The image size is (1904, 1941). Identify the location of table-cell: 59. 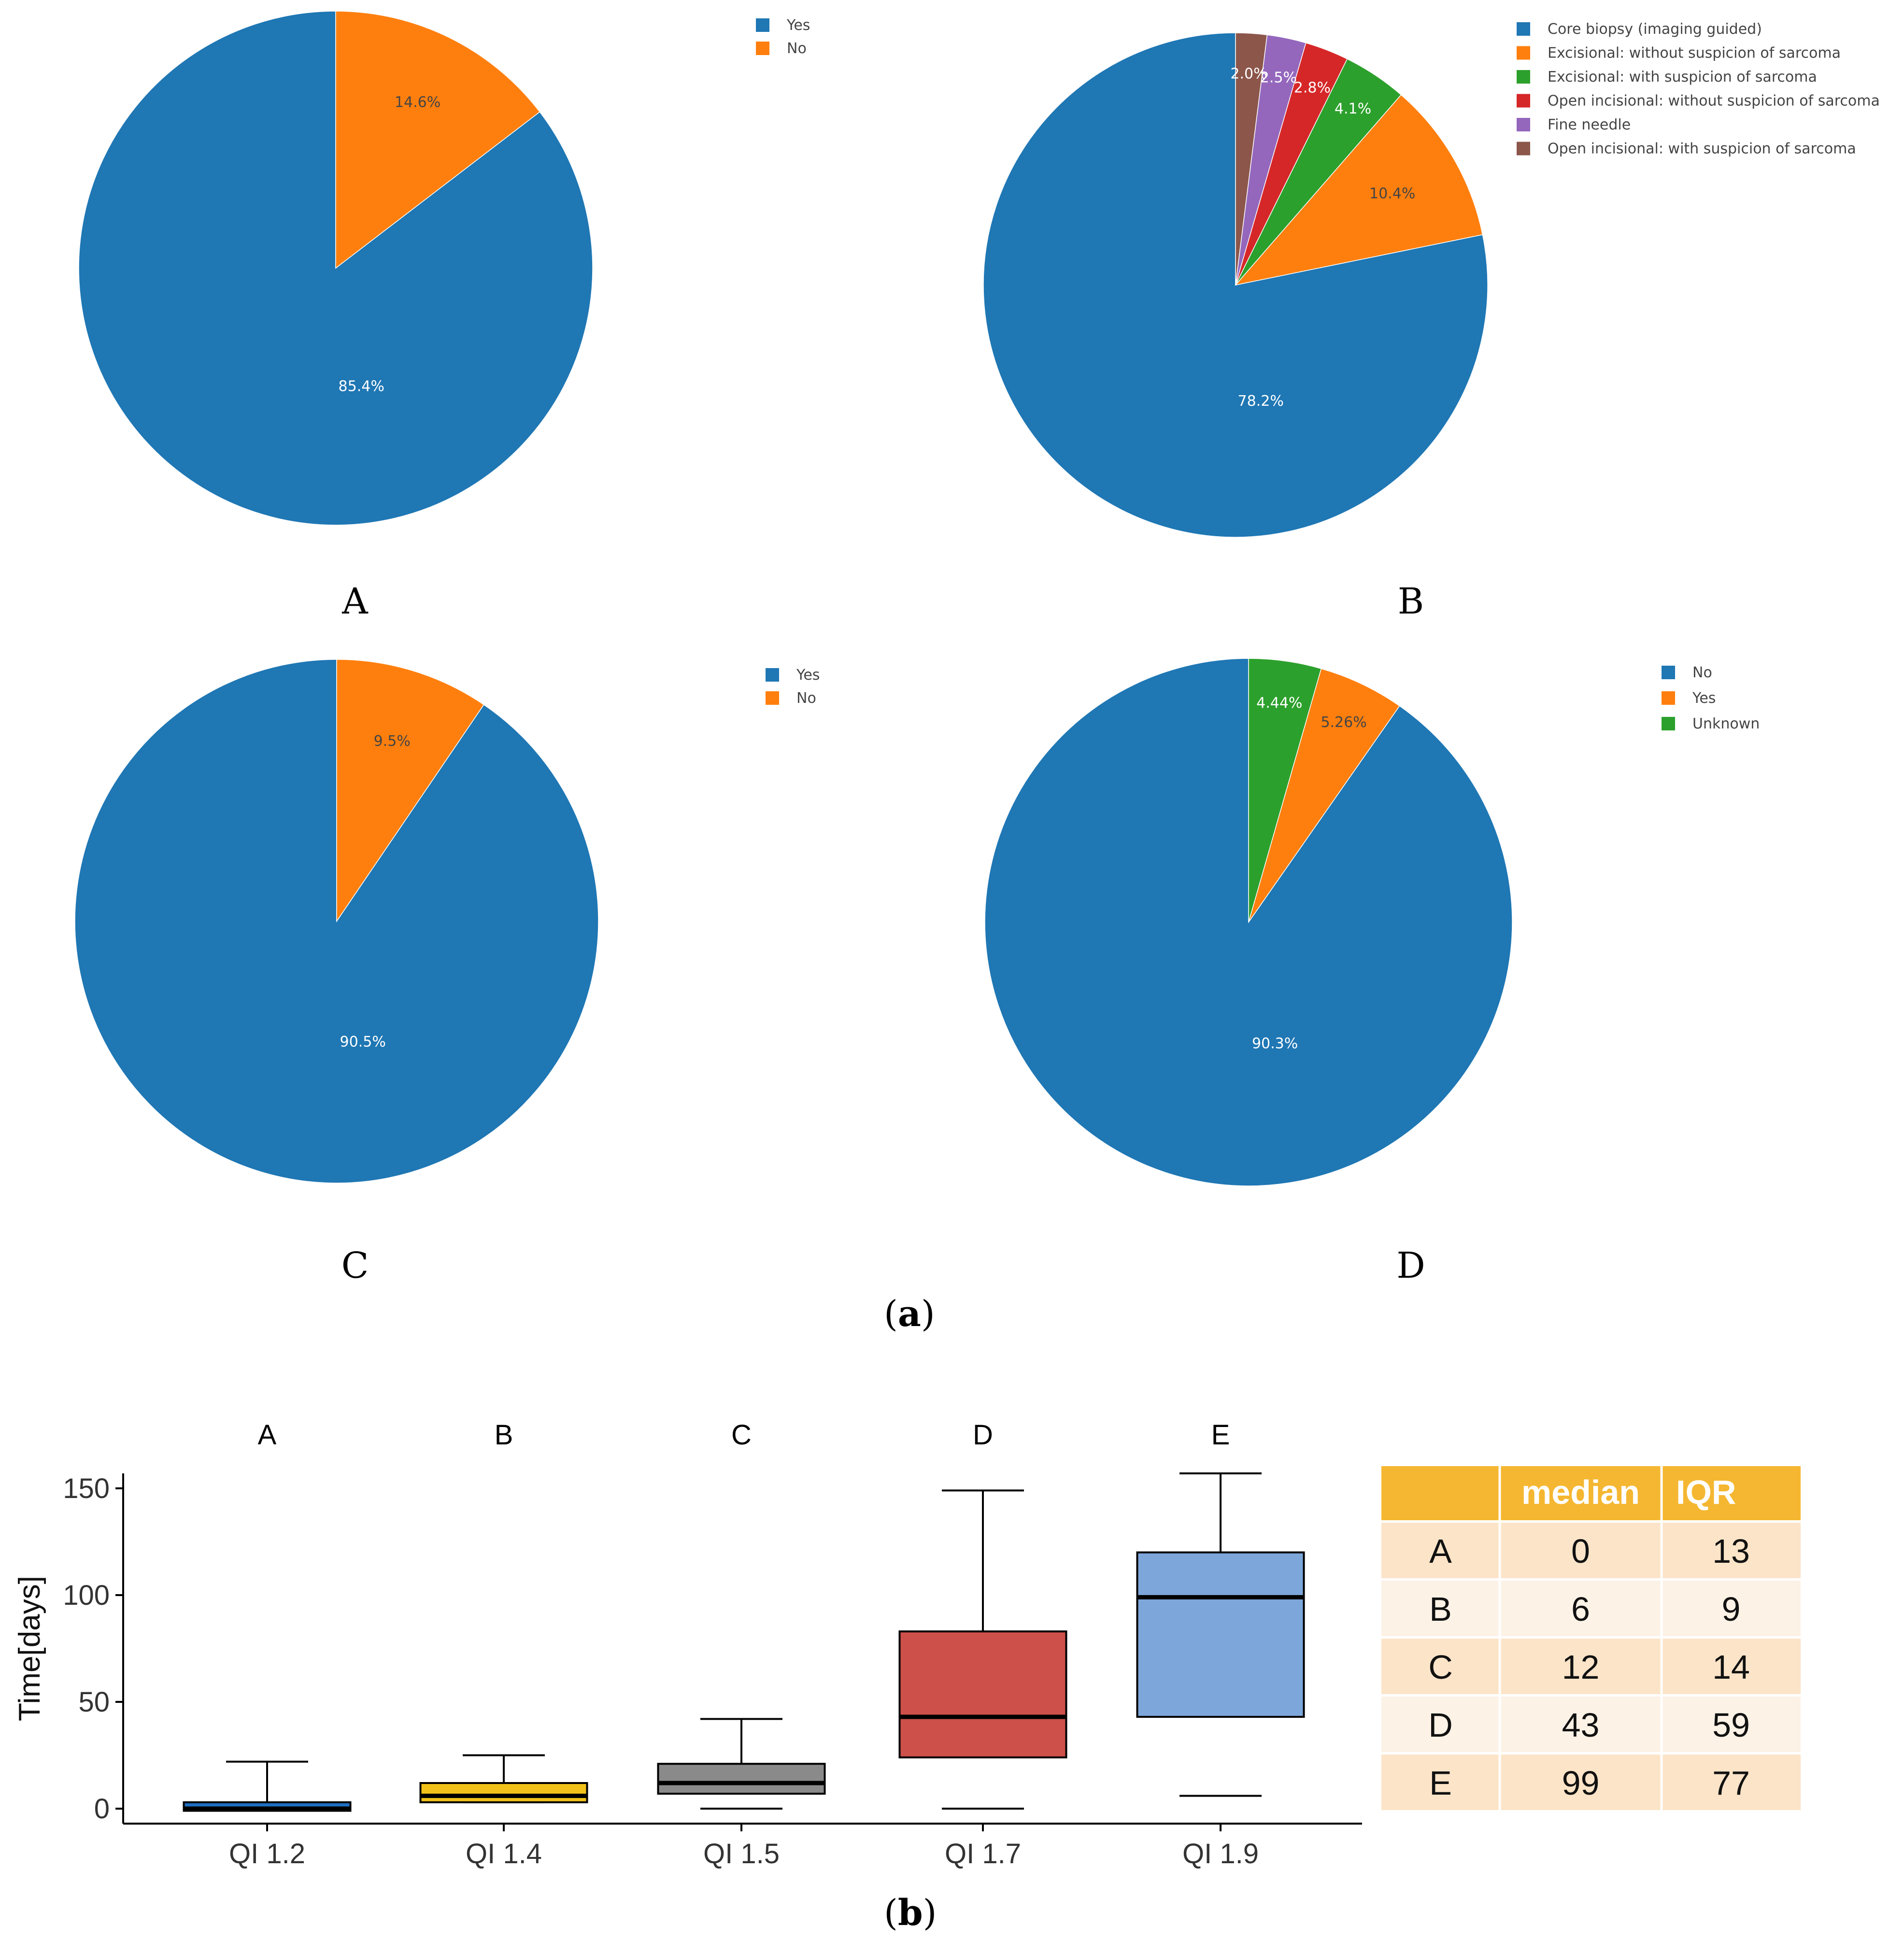
(1731, 1725).